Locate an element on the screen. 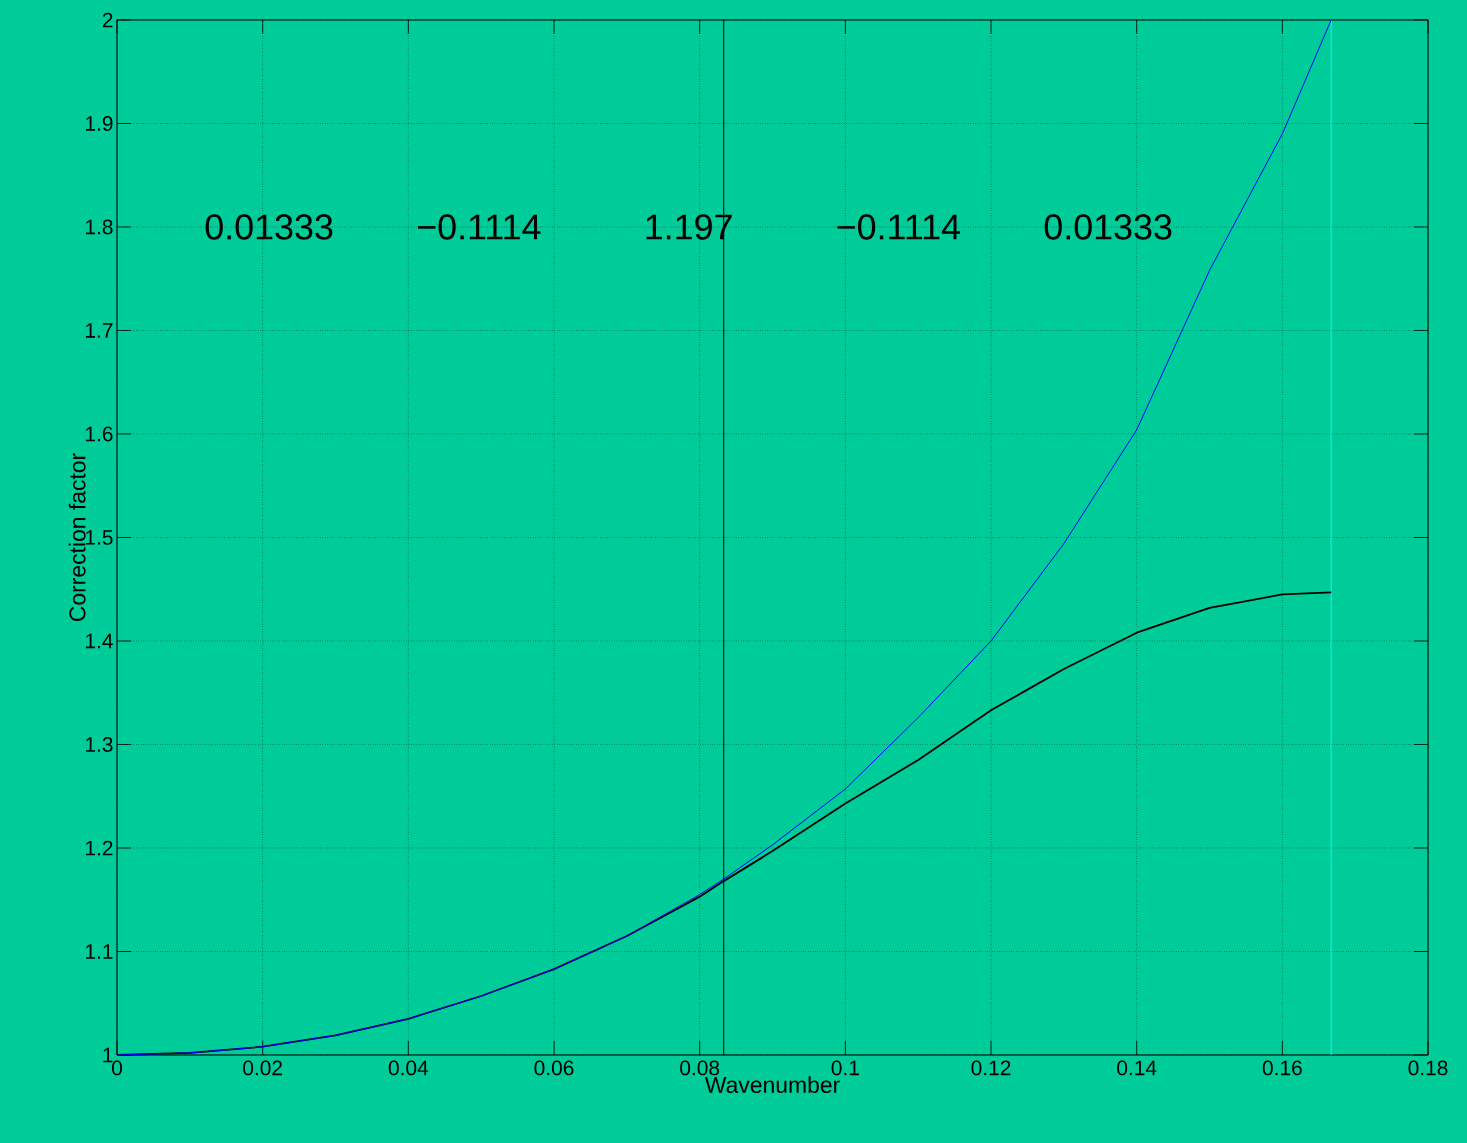 This screenshot has height=1143, width=1467. y-tick-label: 1.6 is located at coordinates (99, 434).